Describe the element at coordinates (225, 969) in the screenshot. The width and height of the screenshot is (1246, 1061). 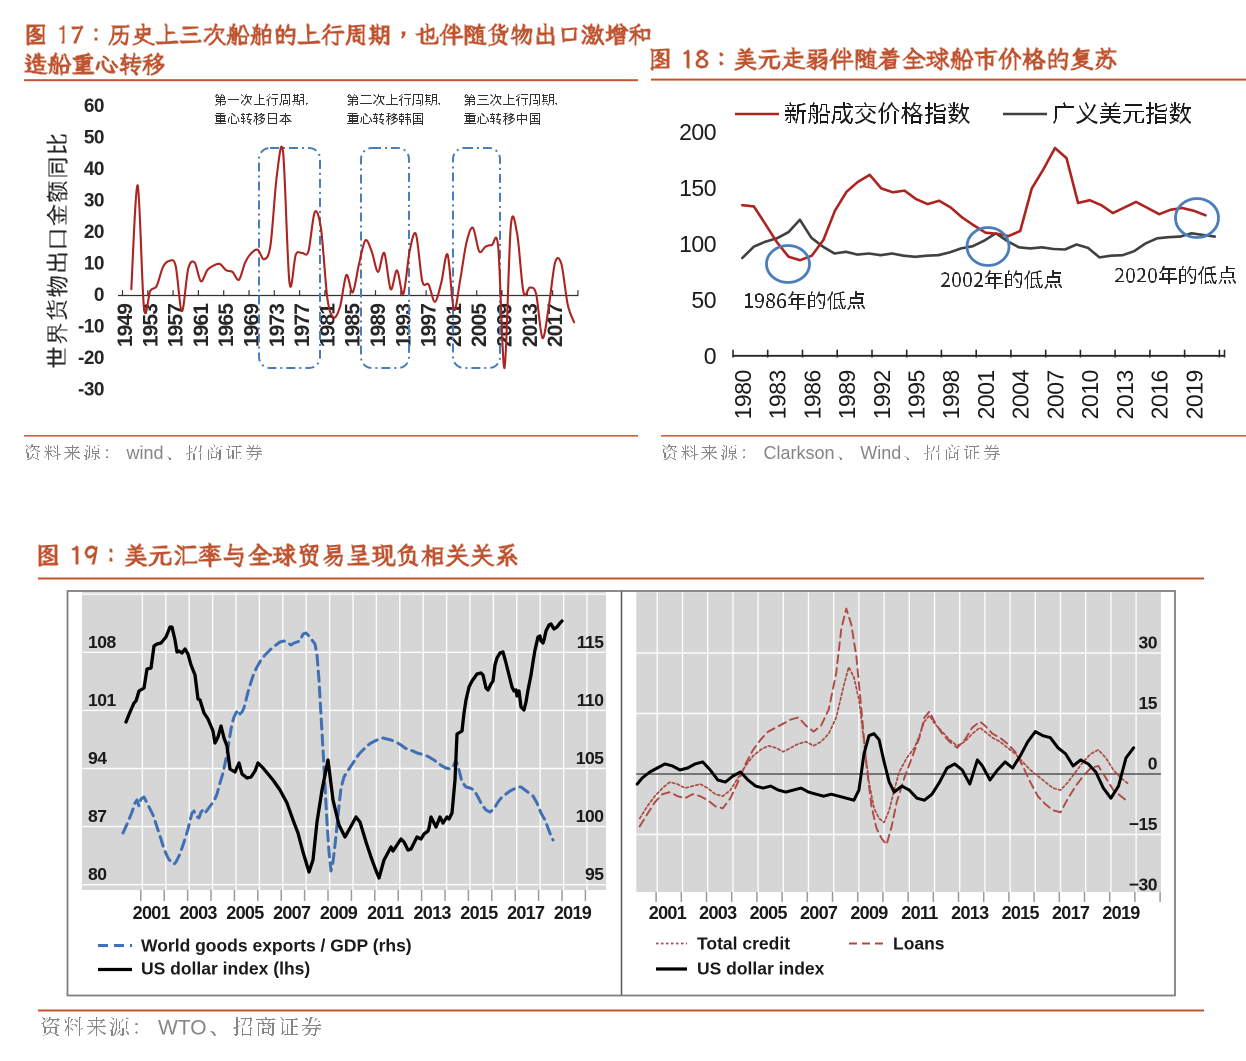
I see `svg-text: US dollar index (lhs)` at that location.